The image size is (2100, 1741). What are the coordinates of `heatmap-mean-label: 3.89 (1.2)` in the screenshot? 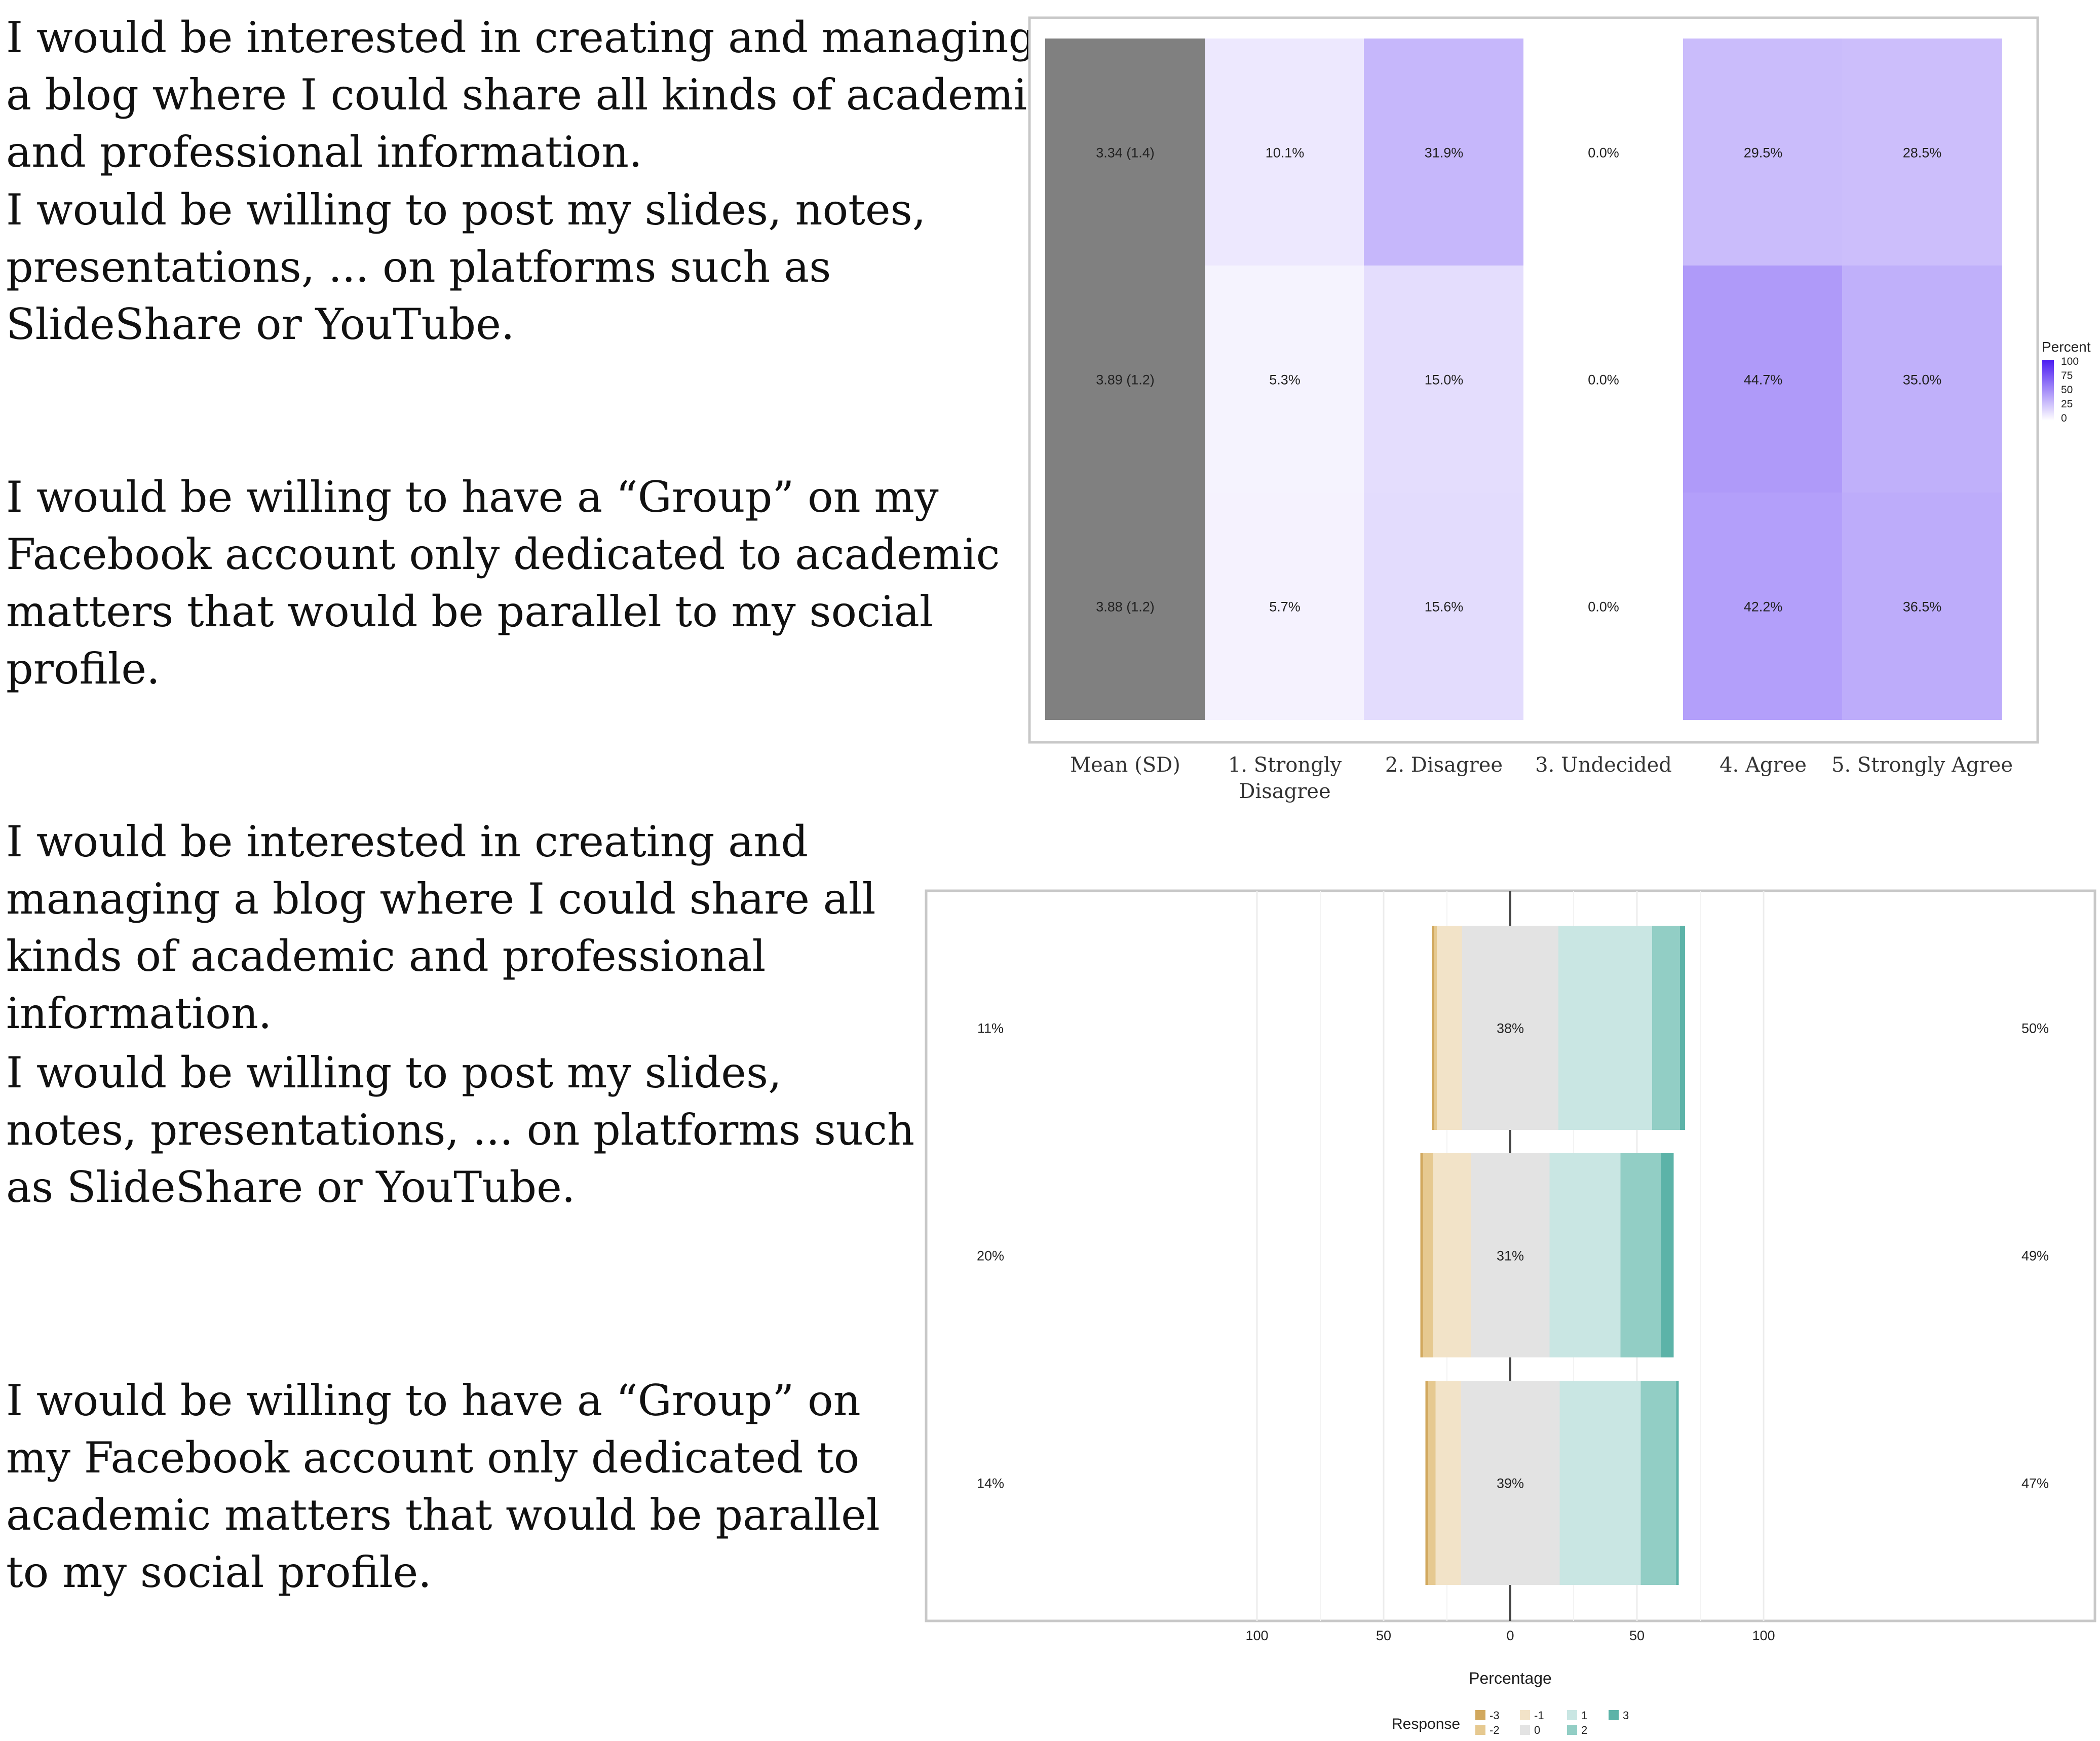 It's located at (1125, 380).